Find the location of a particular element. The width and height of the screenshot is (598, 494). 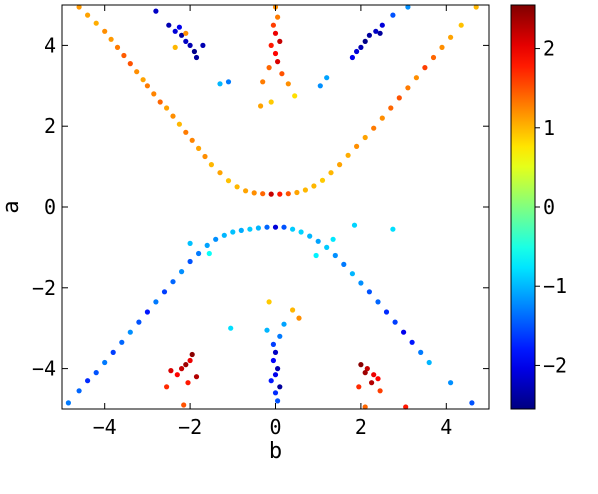

colorbar-tick-label: 2 is located at coordinates (549, 49).